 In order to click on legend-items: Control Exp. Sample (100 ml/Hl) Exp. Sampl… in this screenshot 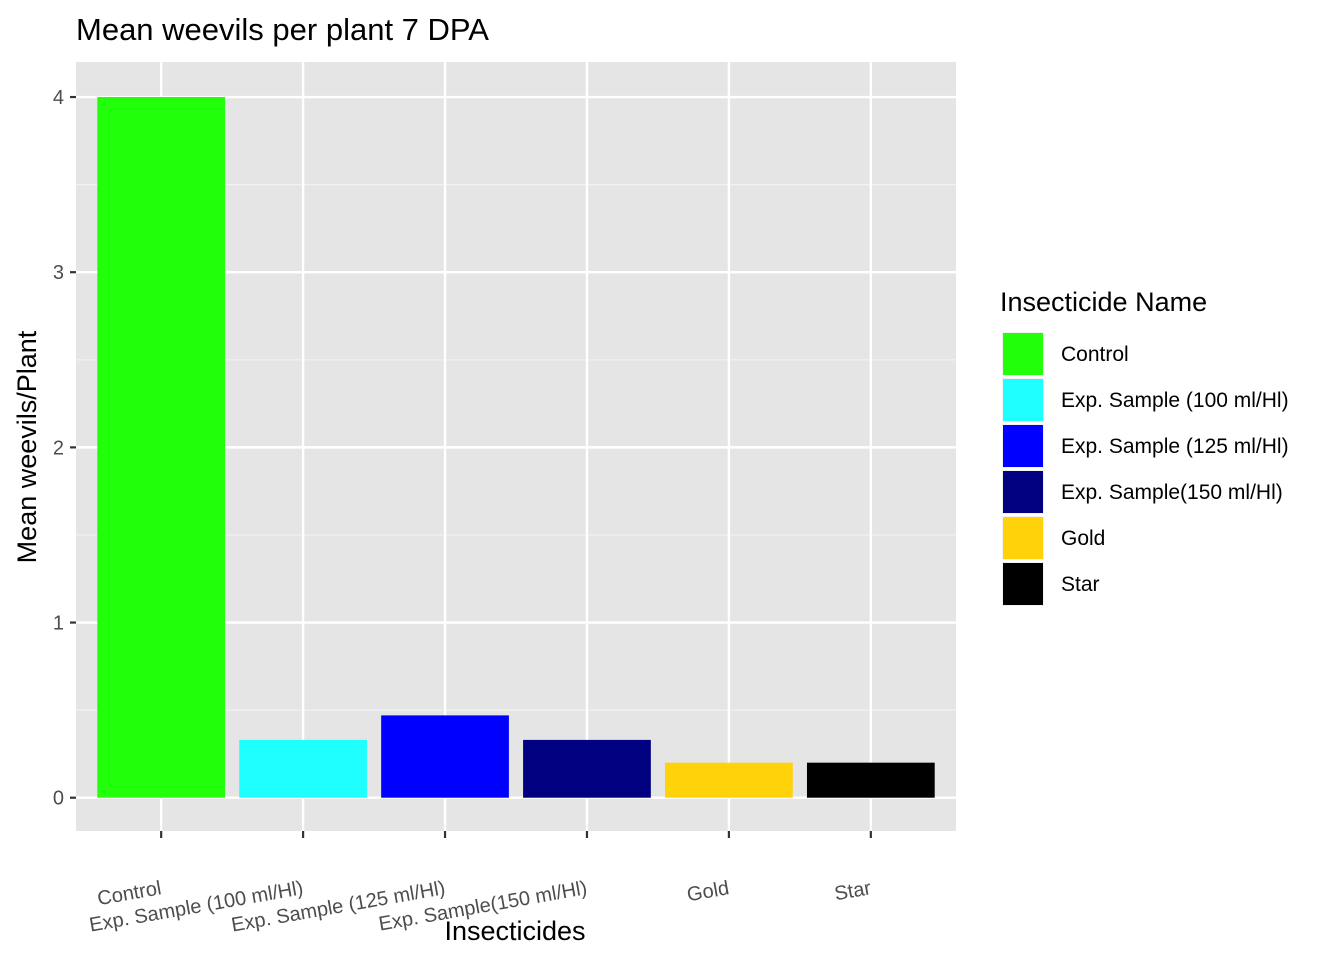, I will do `click(1145, 469)`.